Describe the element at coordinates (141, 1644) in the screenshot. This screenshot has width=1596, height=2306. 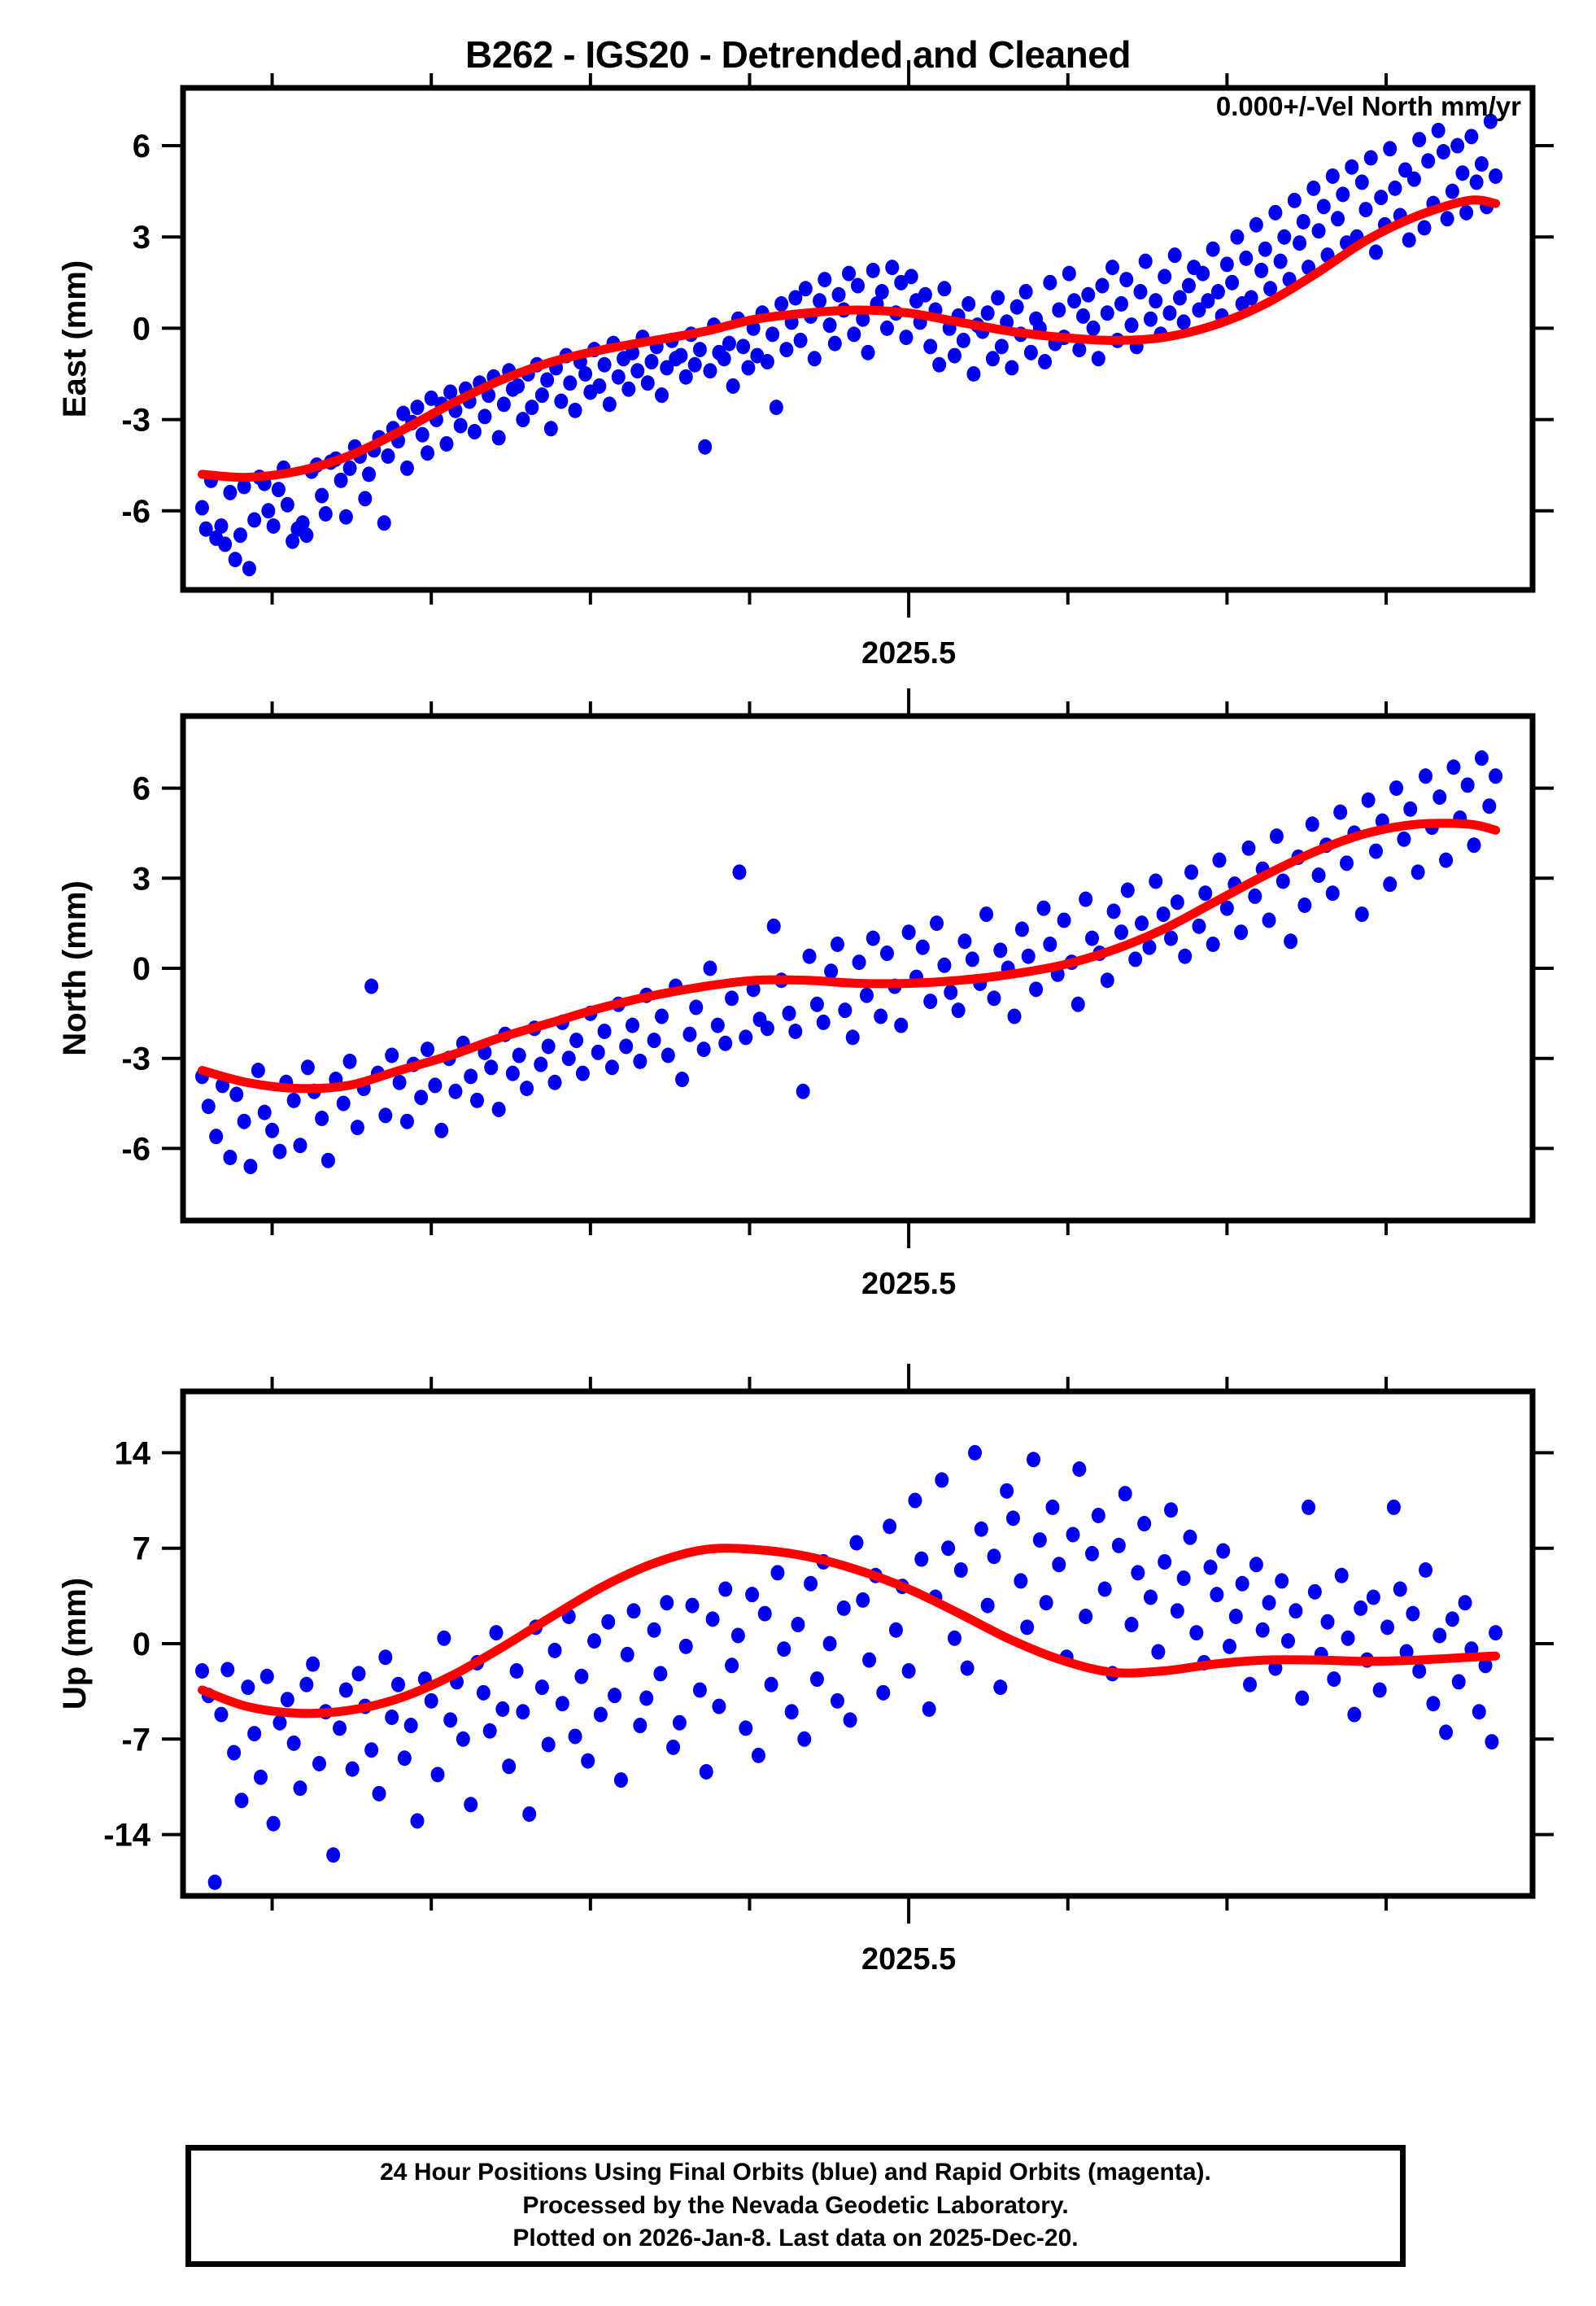
I see `y-tick-label: 0` at that location.